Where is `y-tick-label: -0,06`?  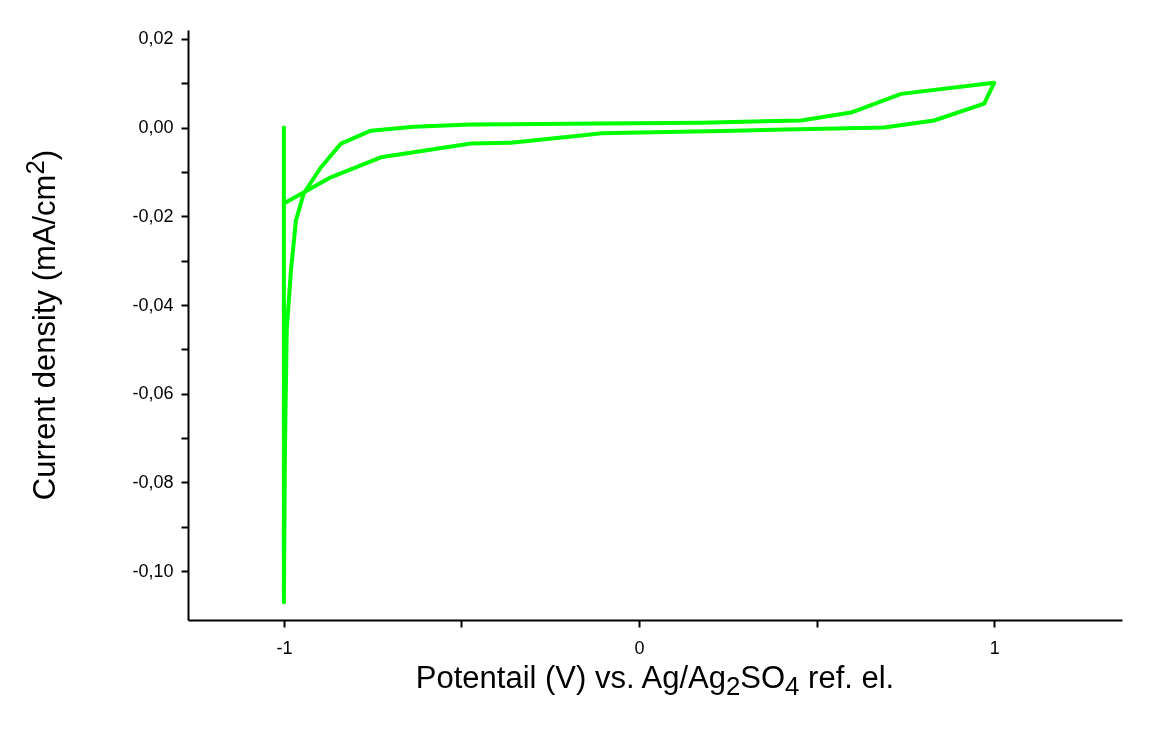 y-tick-label: -0,06 is located at coordinates (153, 393).